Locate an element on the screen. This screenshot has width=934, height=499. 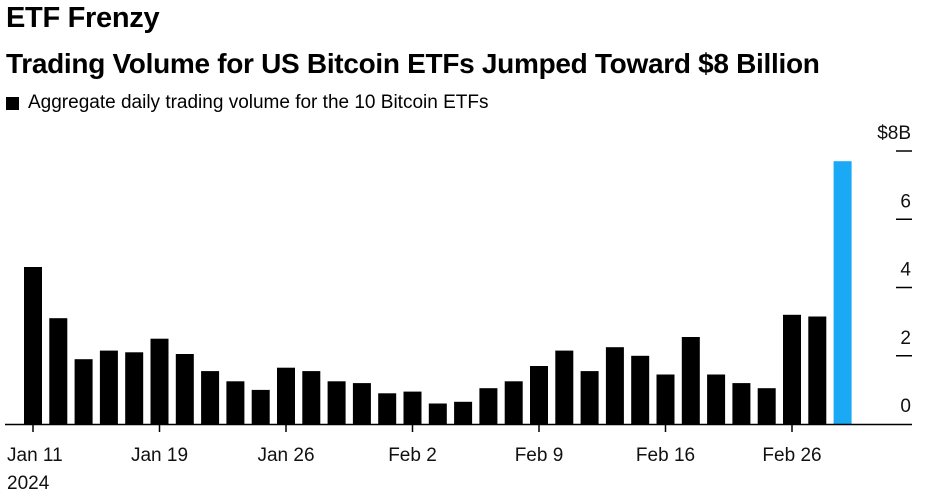
y-tick-label-3: 6 is located at coordinates (905, 201).